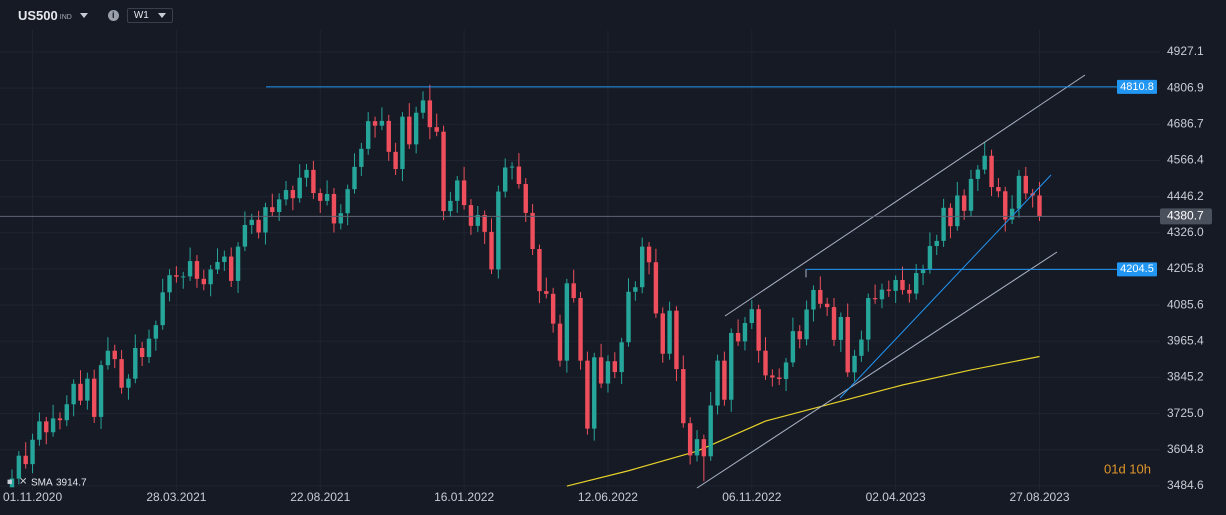 Image resolution: width=1226 pixels, height=515 pixels. I want to click on y-tick-label: 4686.7, so click(1185, 123).